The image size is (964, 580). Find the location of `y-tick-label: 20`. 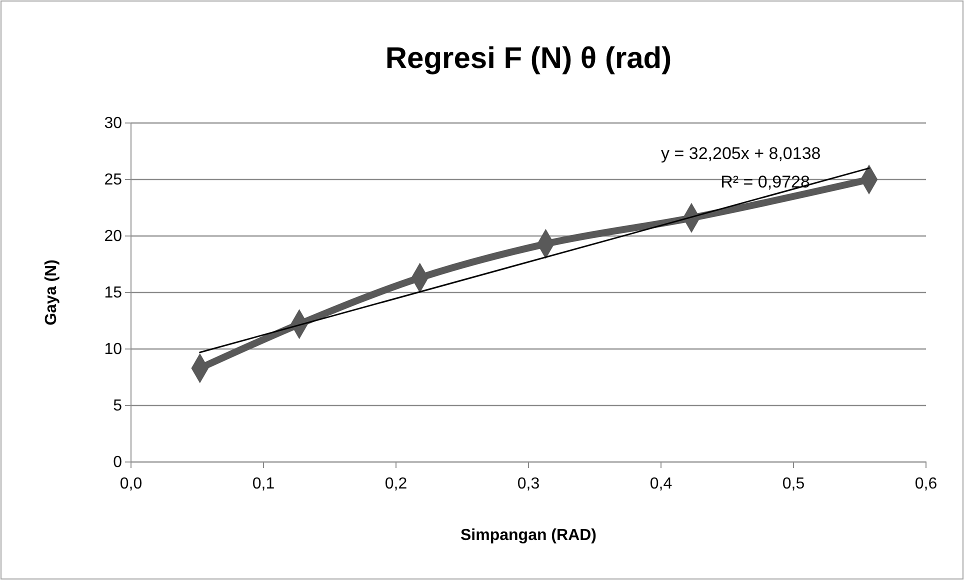

y-tick-label: 20 is located at coordinates (113, 237).